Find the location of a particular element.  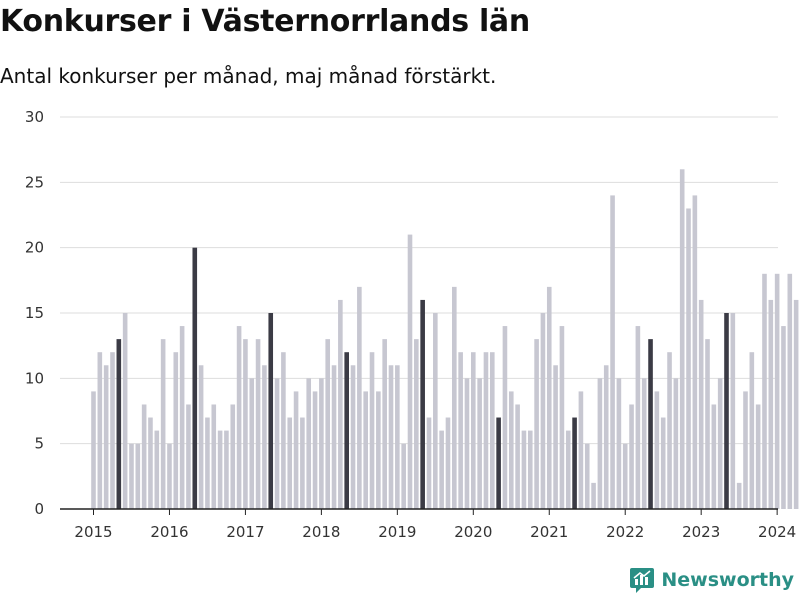

x-tick-label: 2018 is located at coordinates (321, 532).